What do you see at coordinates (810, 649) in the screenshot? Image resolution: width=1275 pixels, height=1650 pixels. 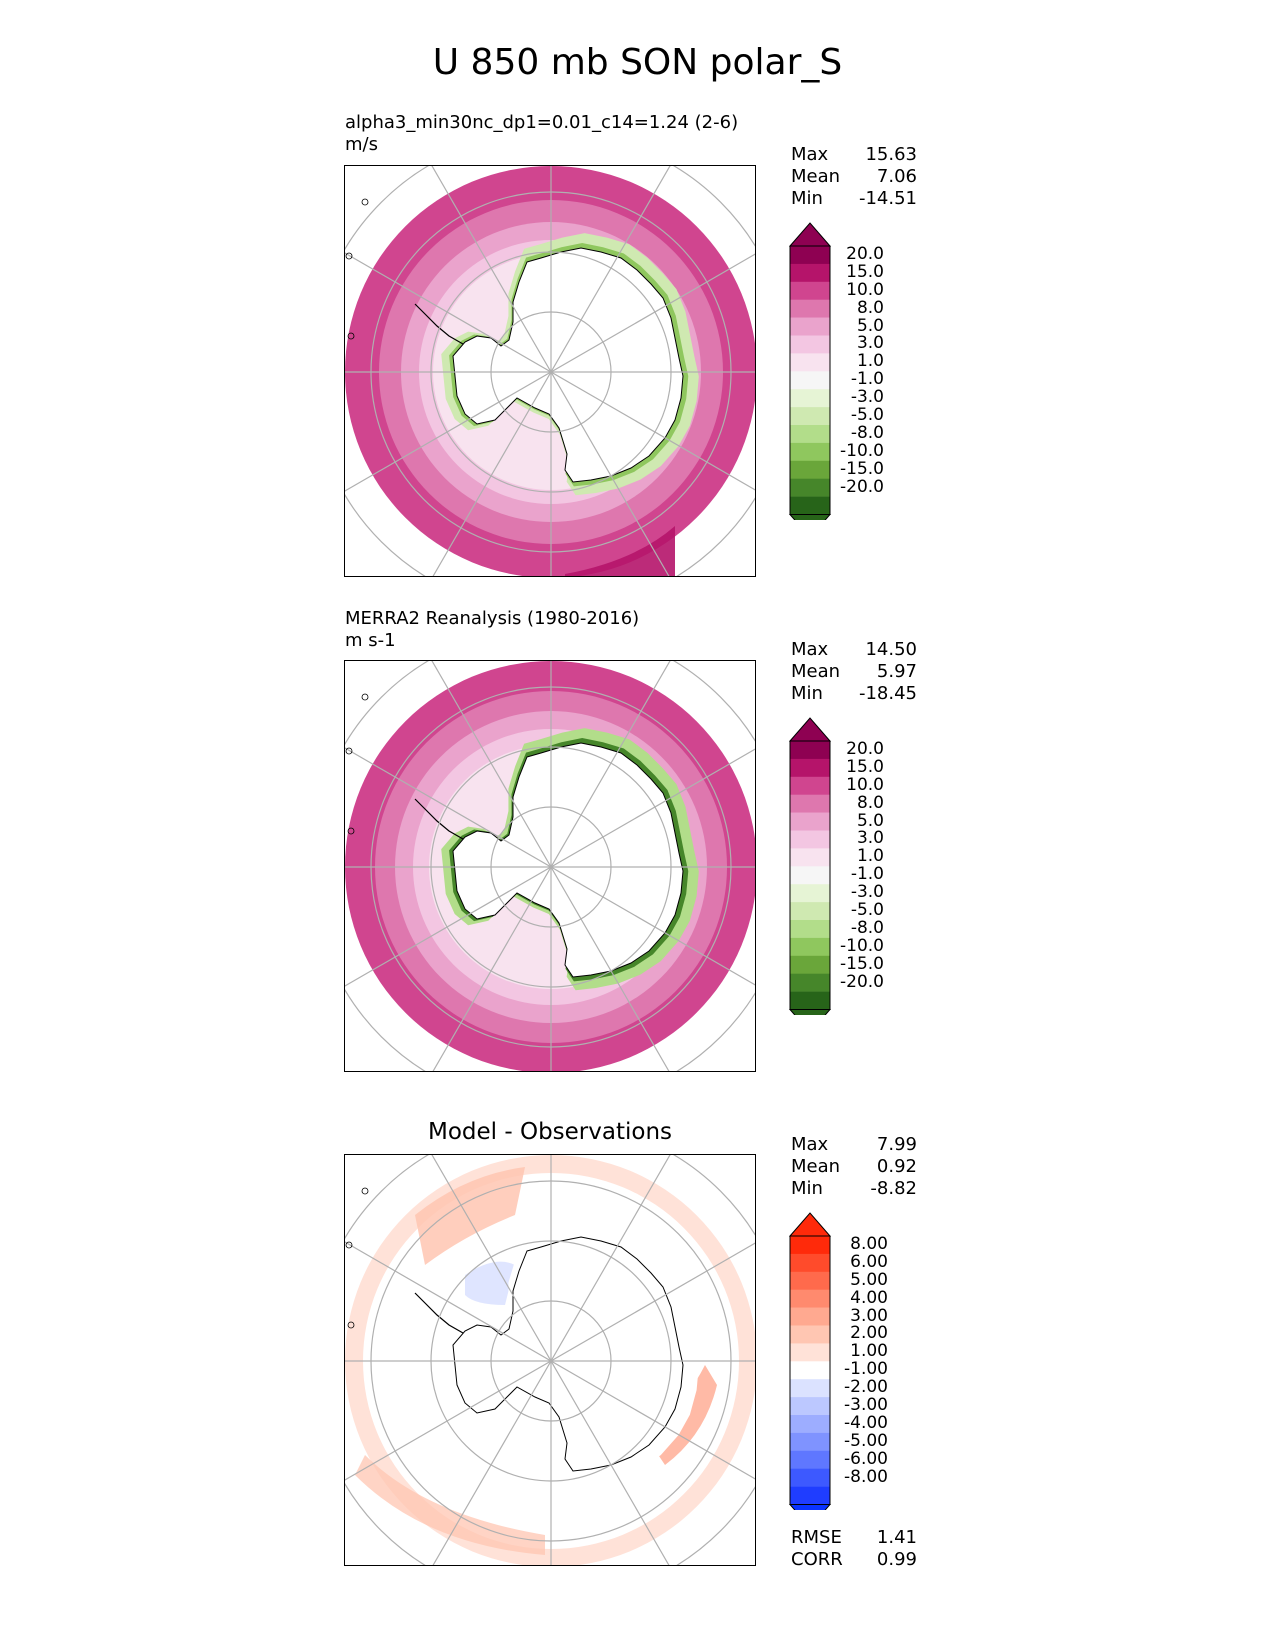 I see `stat-name: Max` at bounding box center [810, 649].